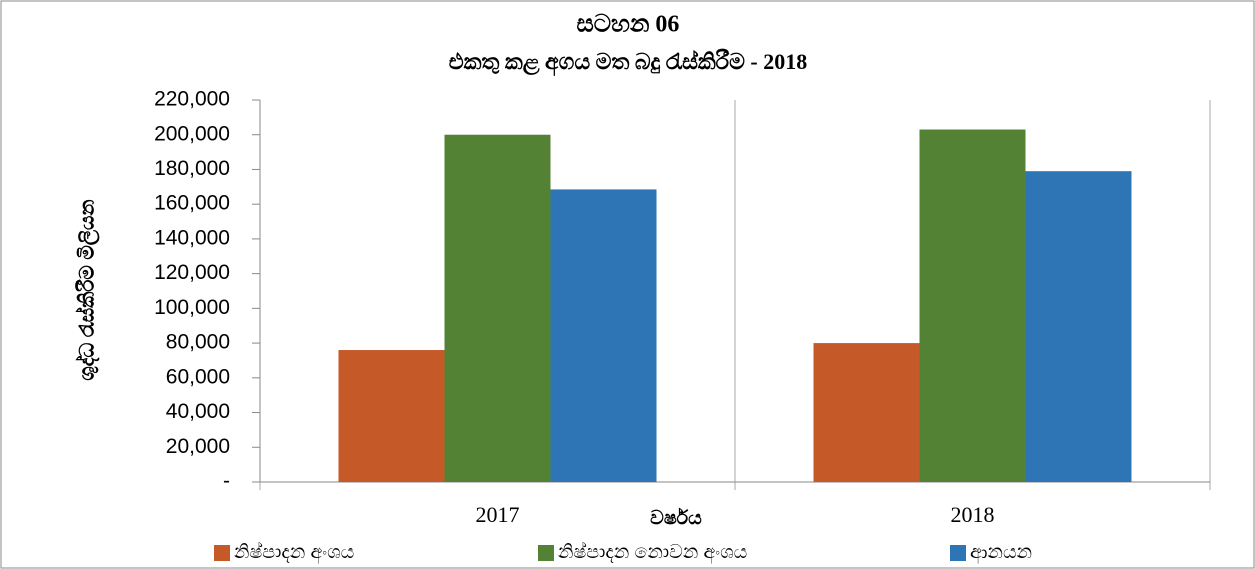 The width and height of the screenshot is (1255, 569). Describe the element at coordinates (628, 25) in the screenshot. I see `chart-title: සටහන 06` at that location.